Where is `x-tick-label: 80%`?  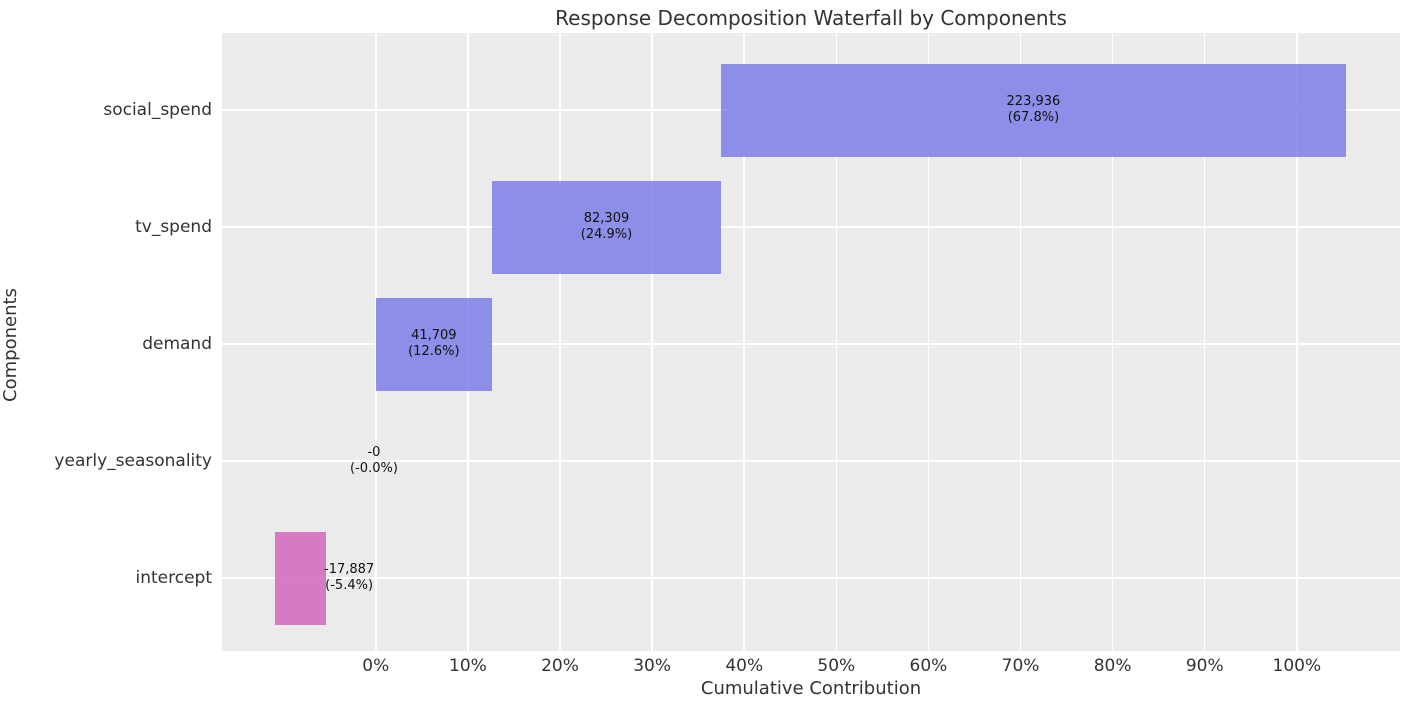
x-tick-label: 80% is located at coordinates (1112, 666).